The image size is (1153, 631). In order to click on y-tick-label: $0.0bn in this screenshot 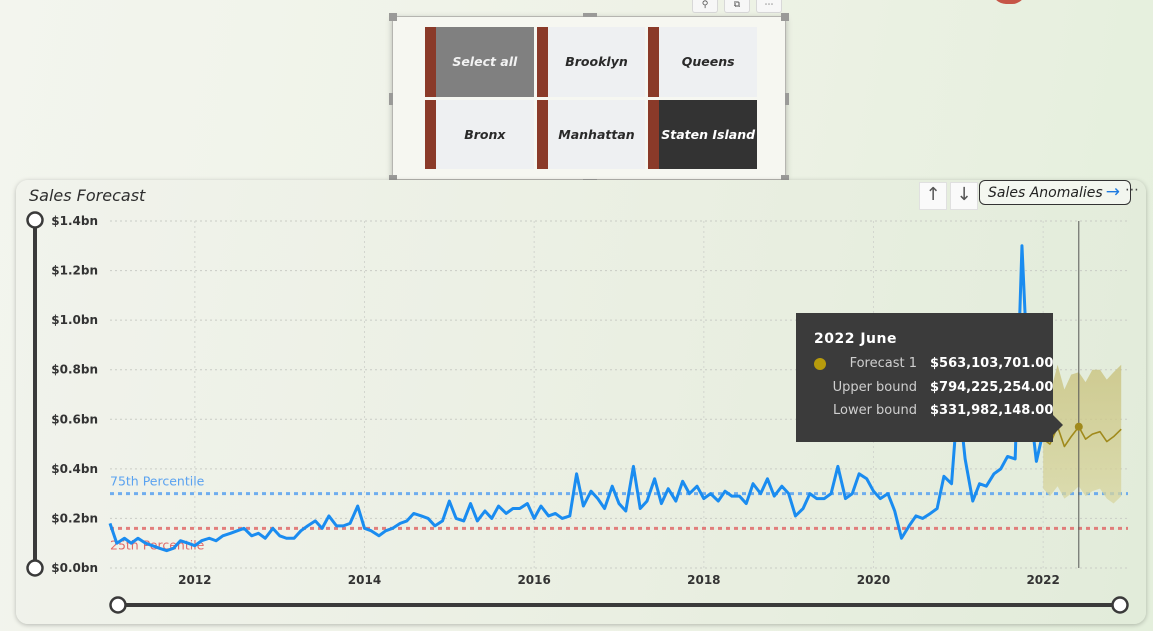, I will do `click(74, 568)`.